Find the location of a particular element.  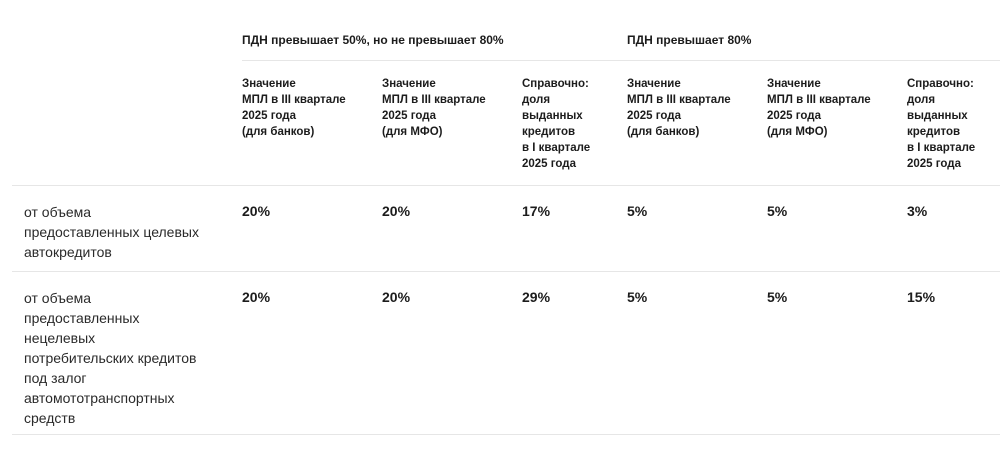

row-label-line: средств is located at coordinates (50, 418).